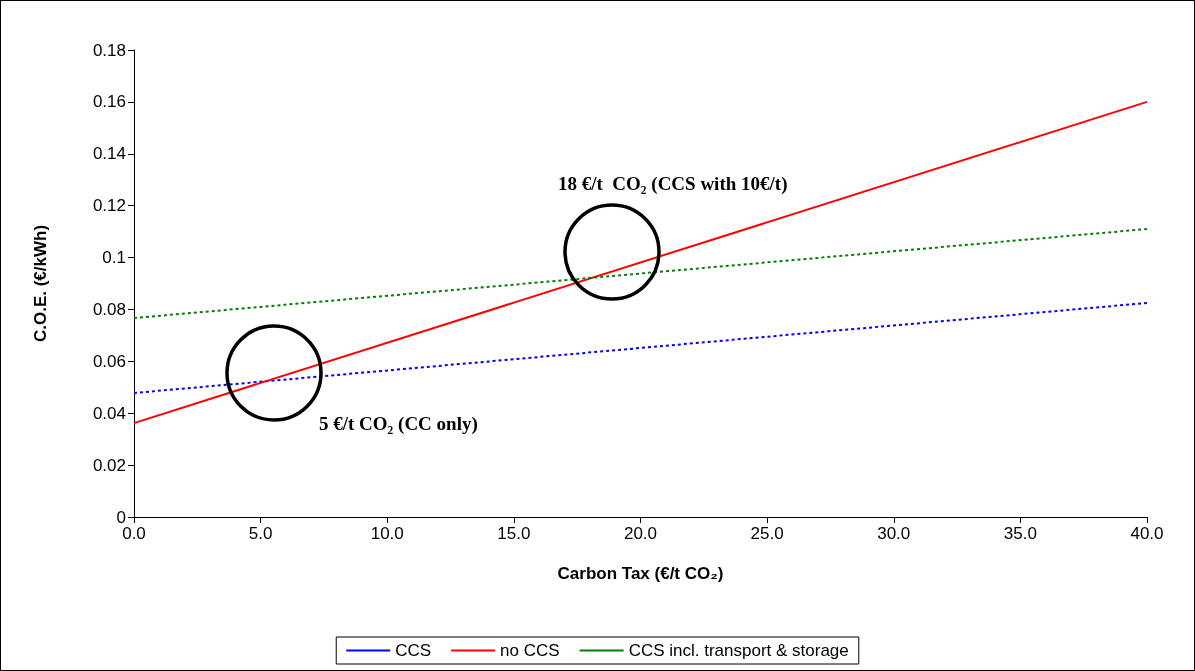  What do you see at coordinates (109, 309) in the screenshot?
I see `y-tick-label: 0.08` at bounding box center [109, 309].